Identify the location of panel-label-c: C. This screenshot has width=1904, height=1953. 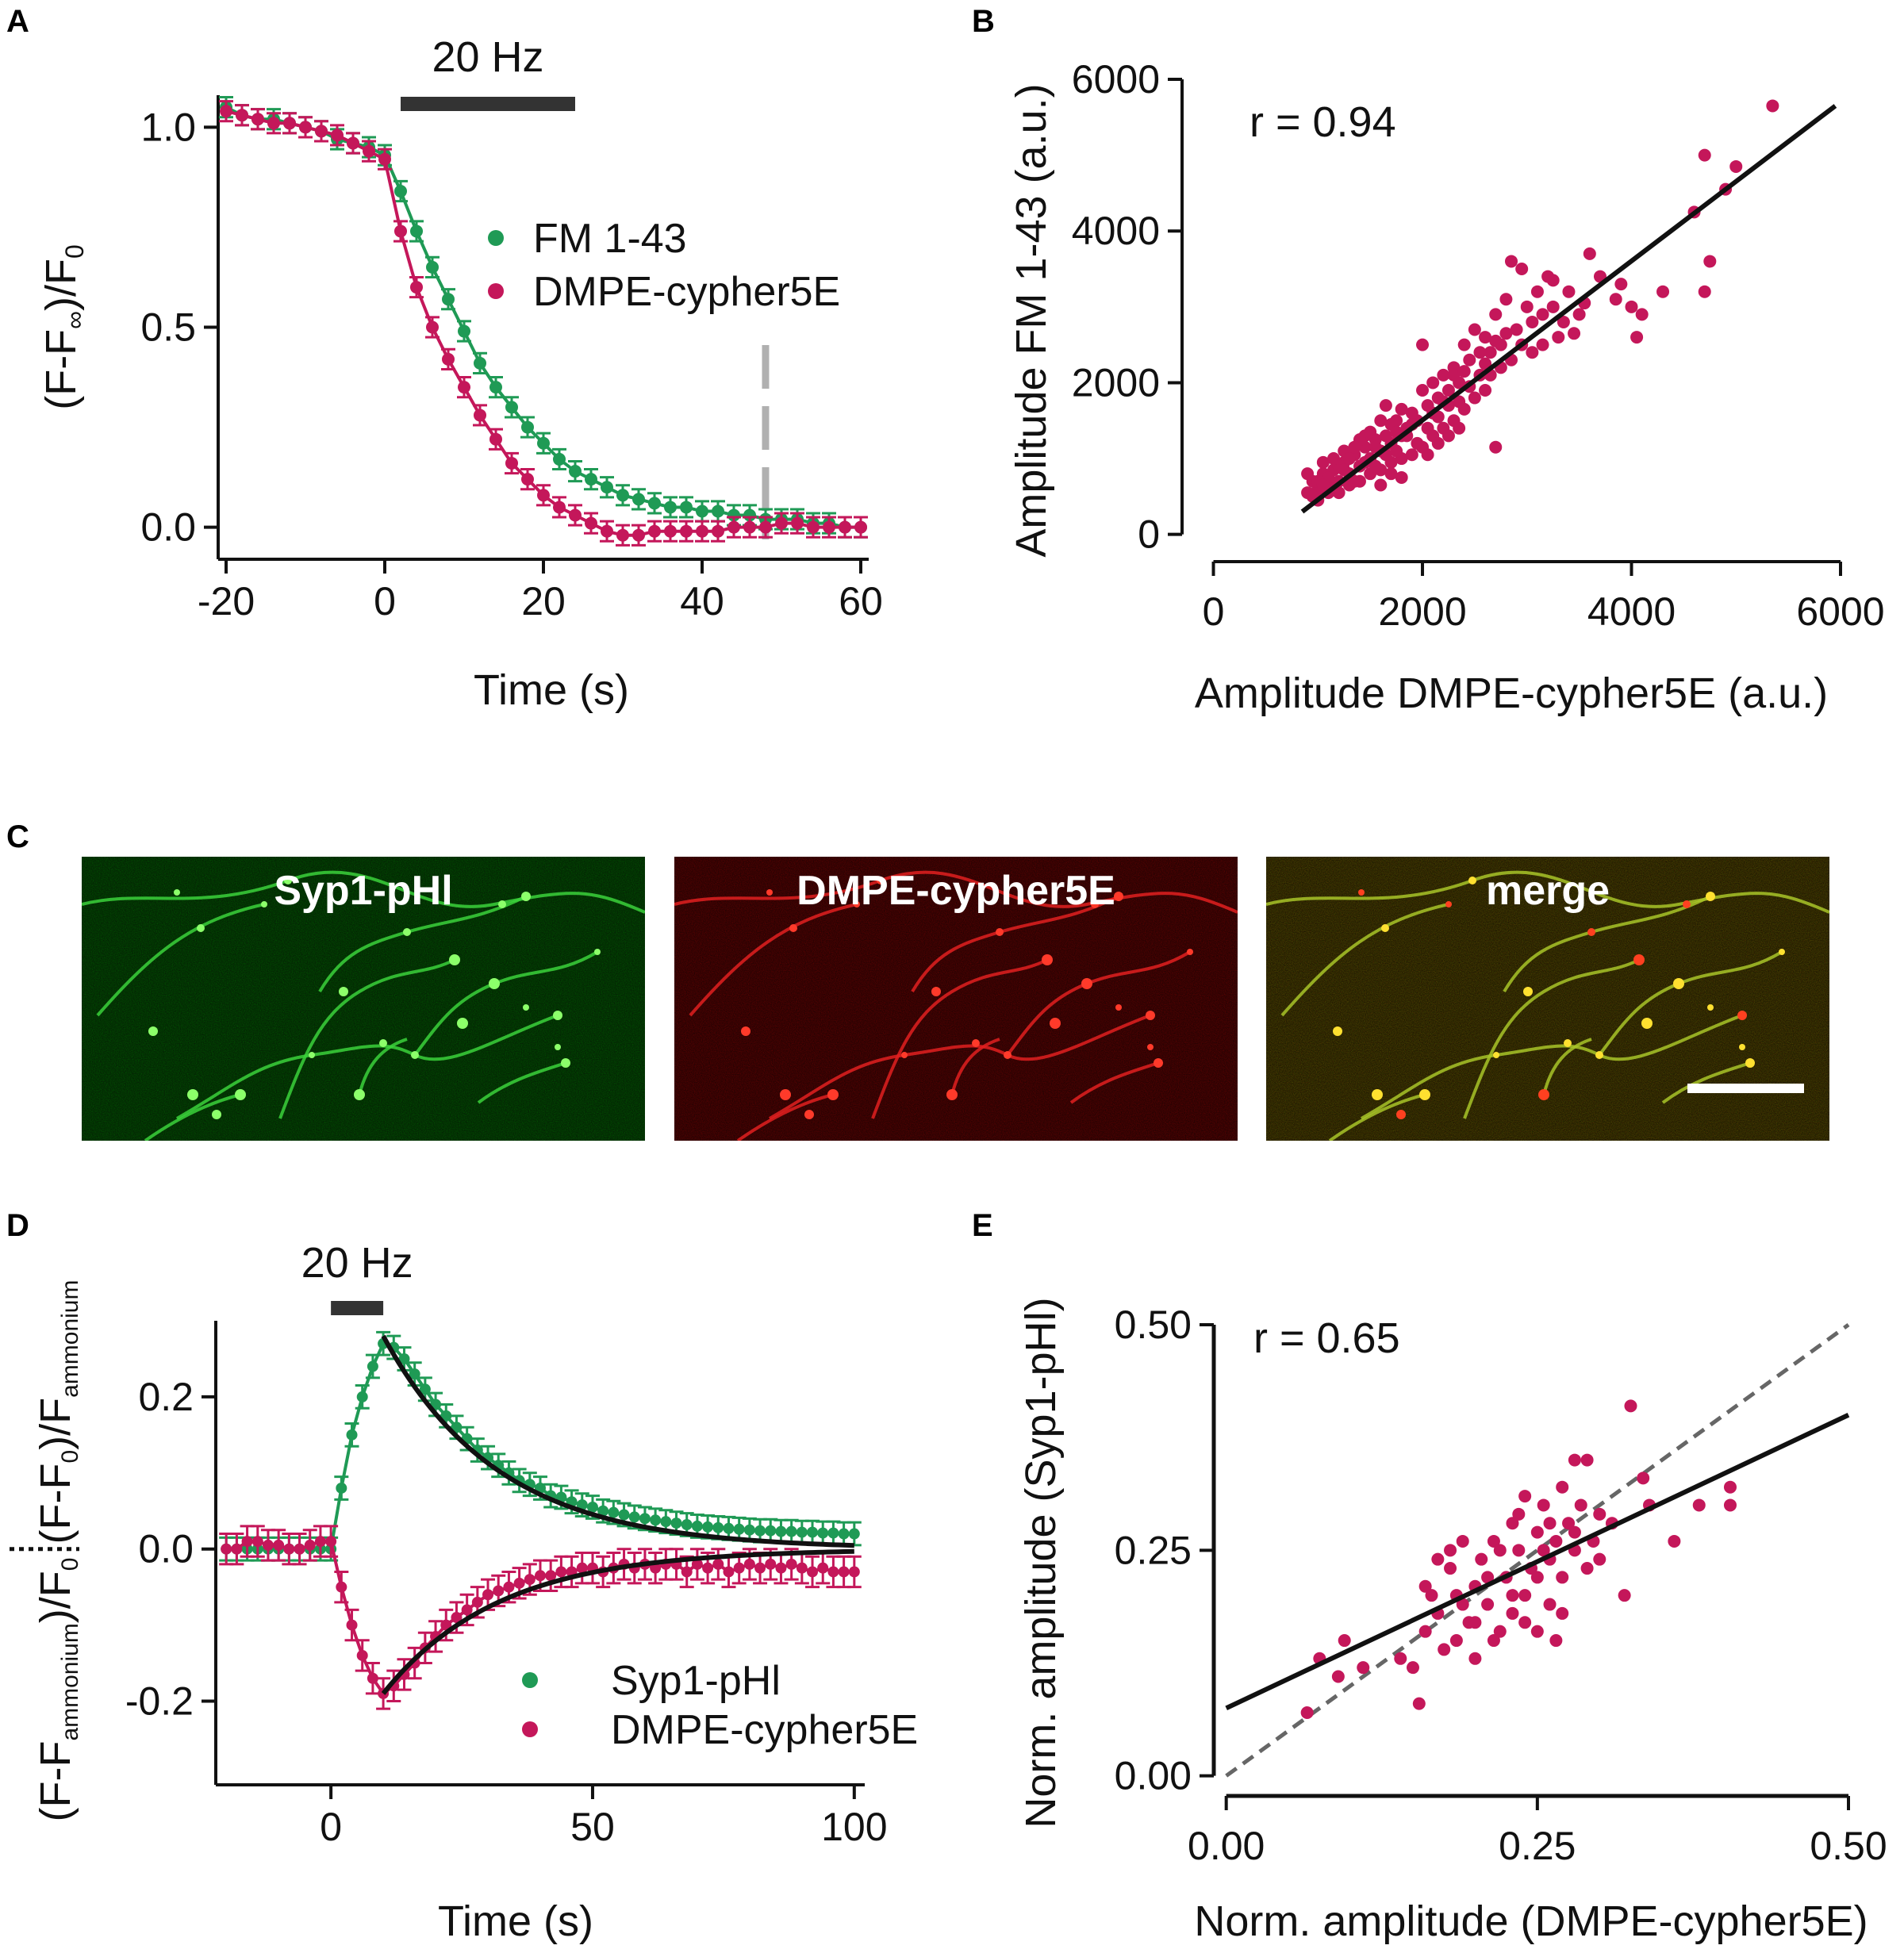
(17, 836).